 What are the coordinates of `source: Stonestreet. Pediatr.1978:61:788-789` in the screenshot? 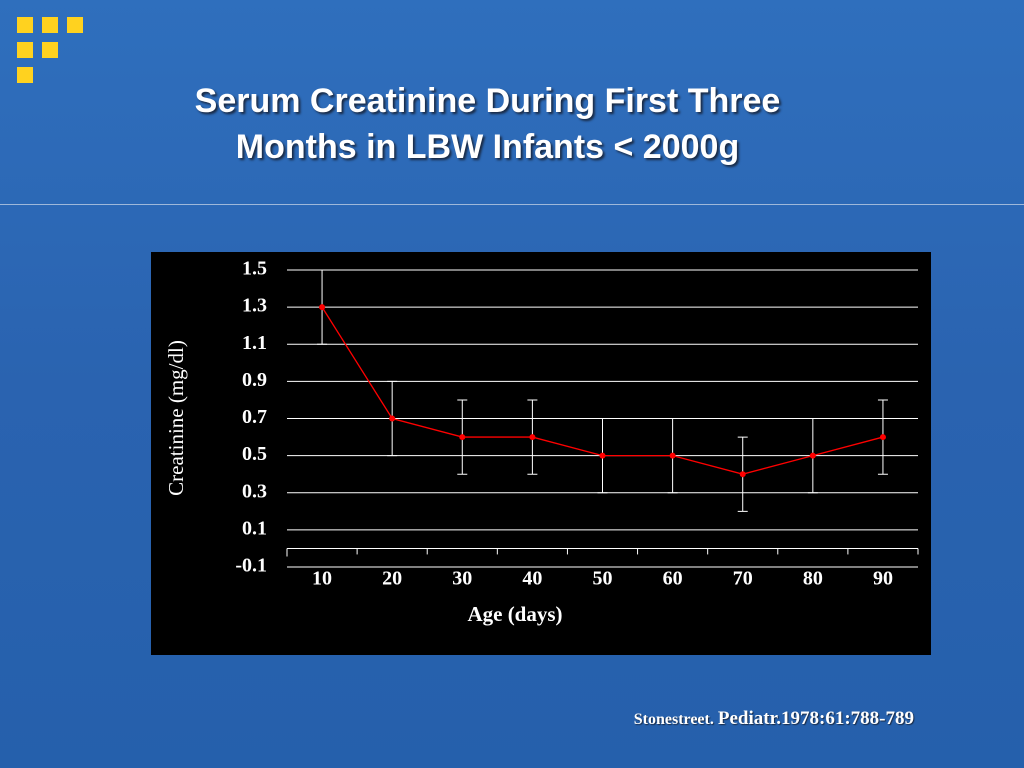 It's located at (774, 719).